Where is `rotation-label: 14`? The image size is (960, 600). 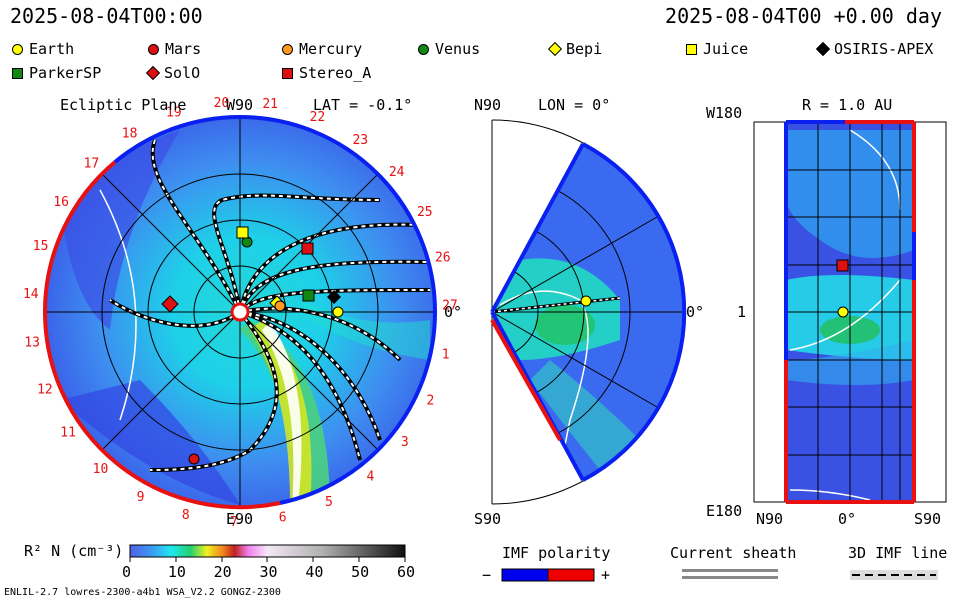
rotation-label: 14 is located at coordinates (31, 294).